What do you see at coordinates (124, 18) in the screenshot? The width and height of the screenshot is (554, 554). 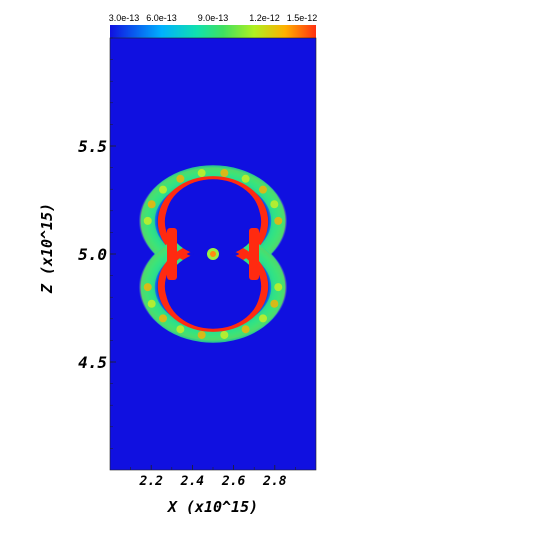 I see `colorbar-tick-label: 3.0e-13` at bounding box center [124, 18].